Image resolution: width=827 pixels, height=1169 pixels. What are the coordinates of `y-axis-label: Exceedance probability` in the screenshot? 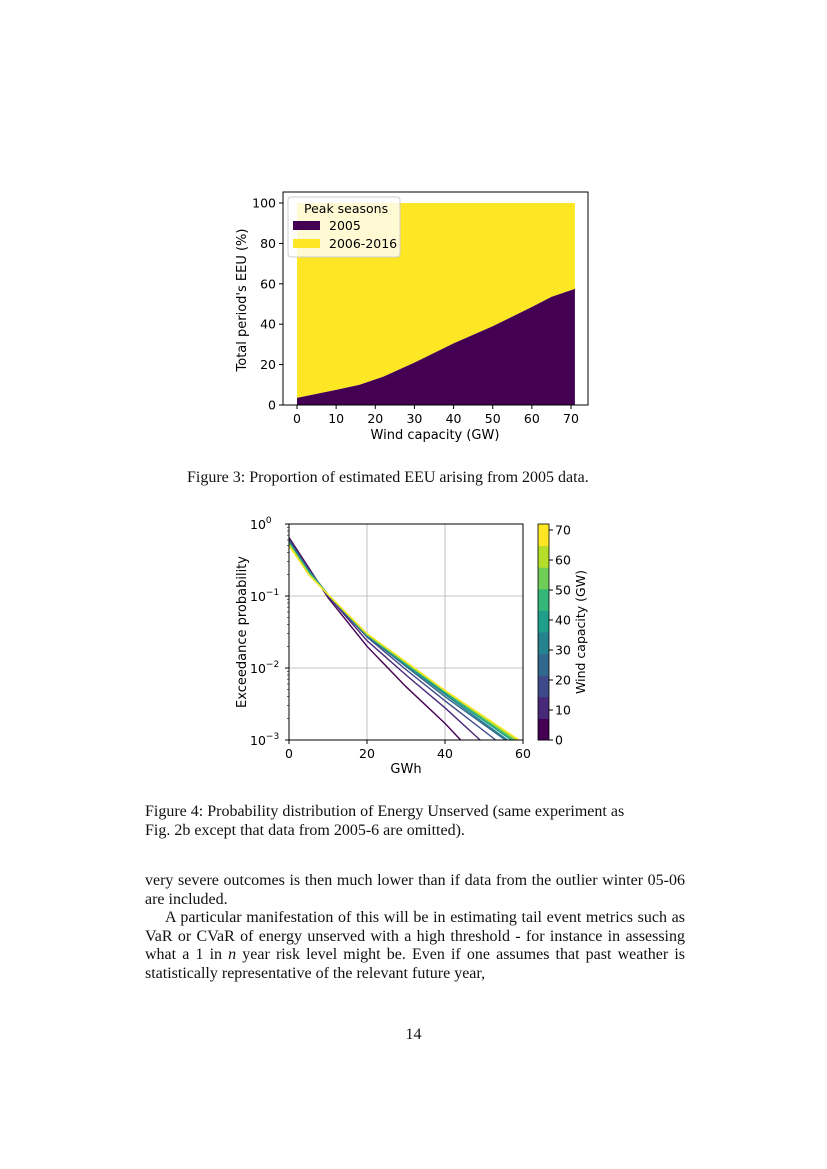 It's located at (242, 632).